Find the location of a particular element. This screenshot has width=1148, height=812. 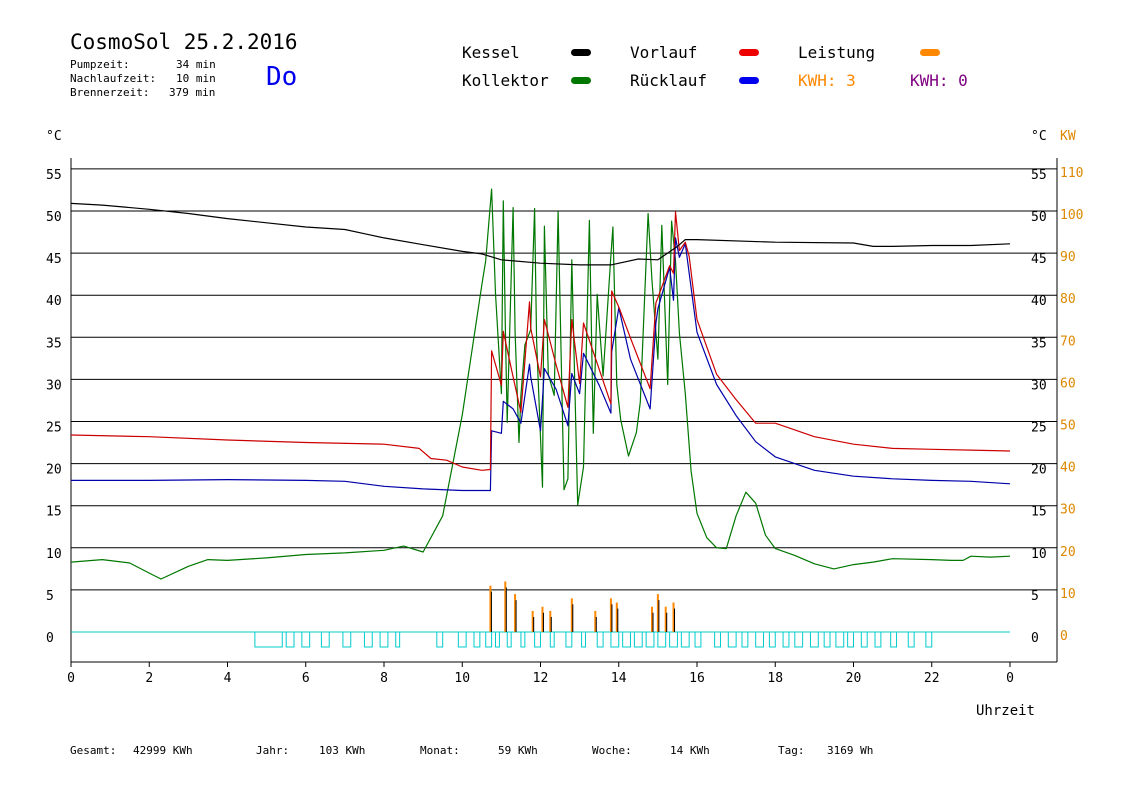

y2-tick-40: 40 is located at coordinates (1068, 468).